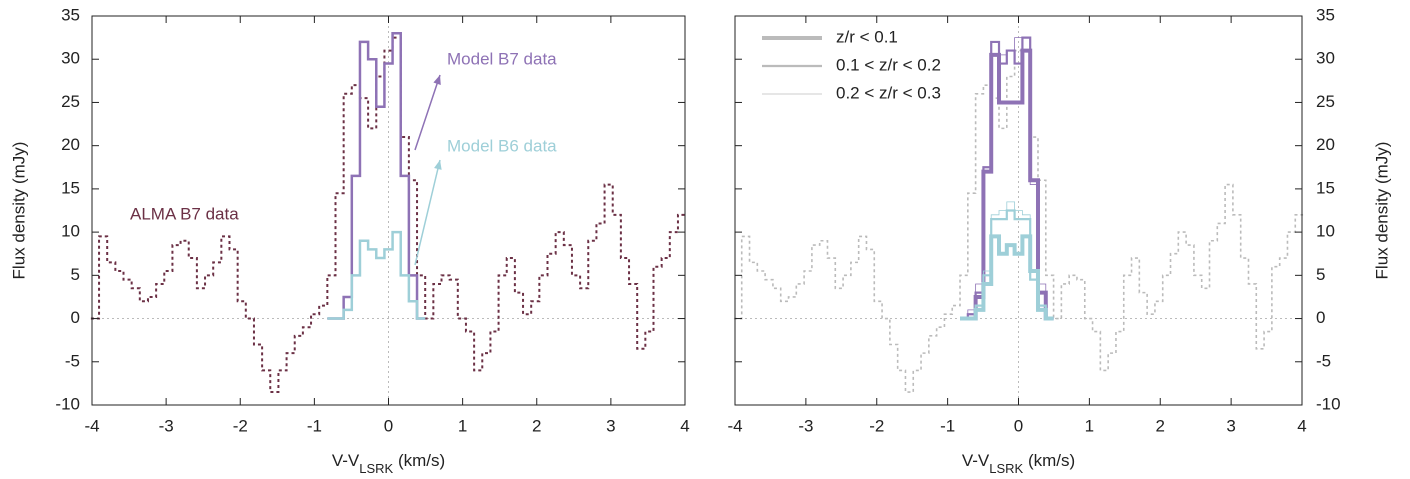 The height and width of the screenshot is (479, 1410). Describe the element at coordinates (888, 92) in the screenshot. I see `legend-label: 0.2 < z/r < 0.3` at that location.